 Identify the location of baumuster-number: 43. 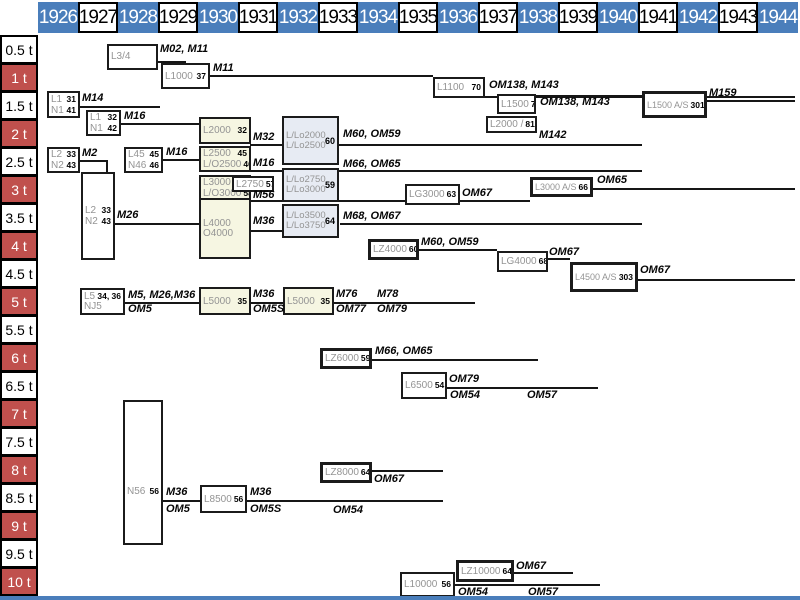
(71, 165).